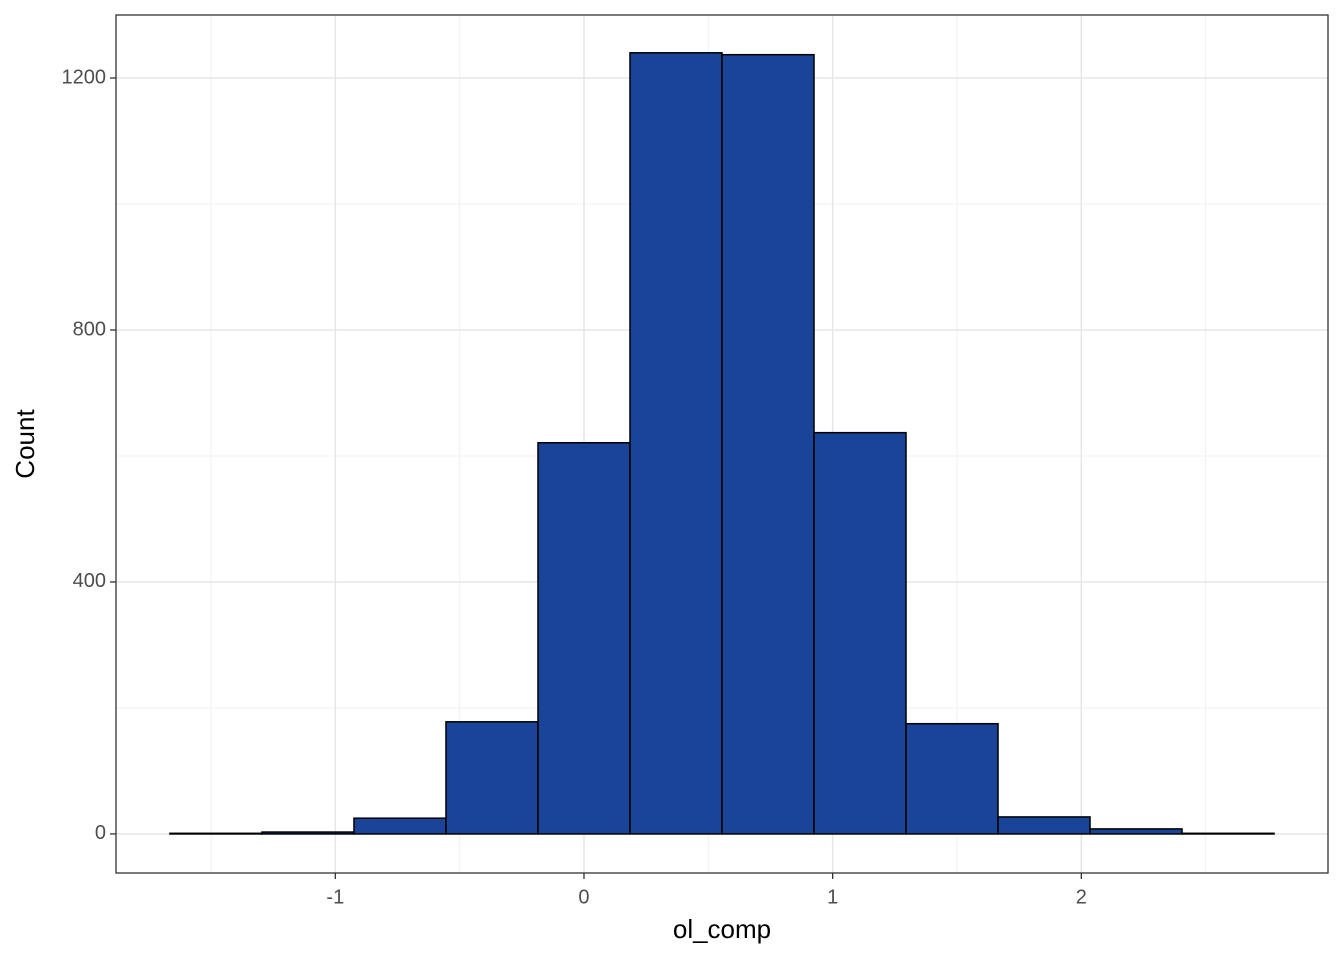 The width and height of the screenshot is (1344, 960). I want to click on y-tick-label: 400, so click(89, 581).